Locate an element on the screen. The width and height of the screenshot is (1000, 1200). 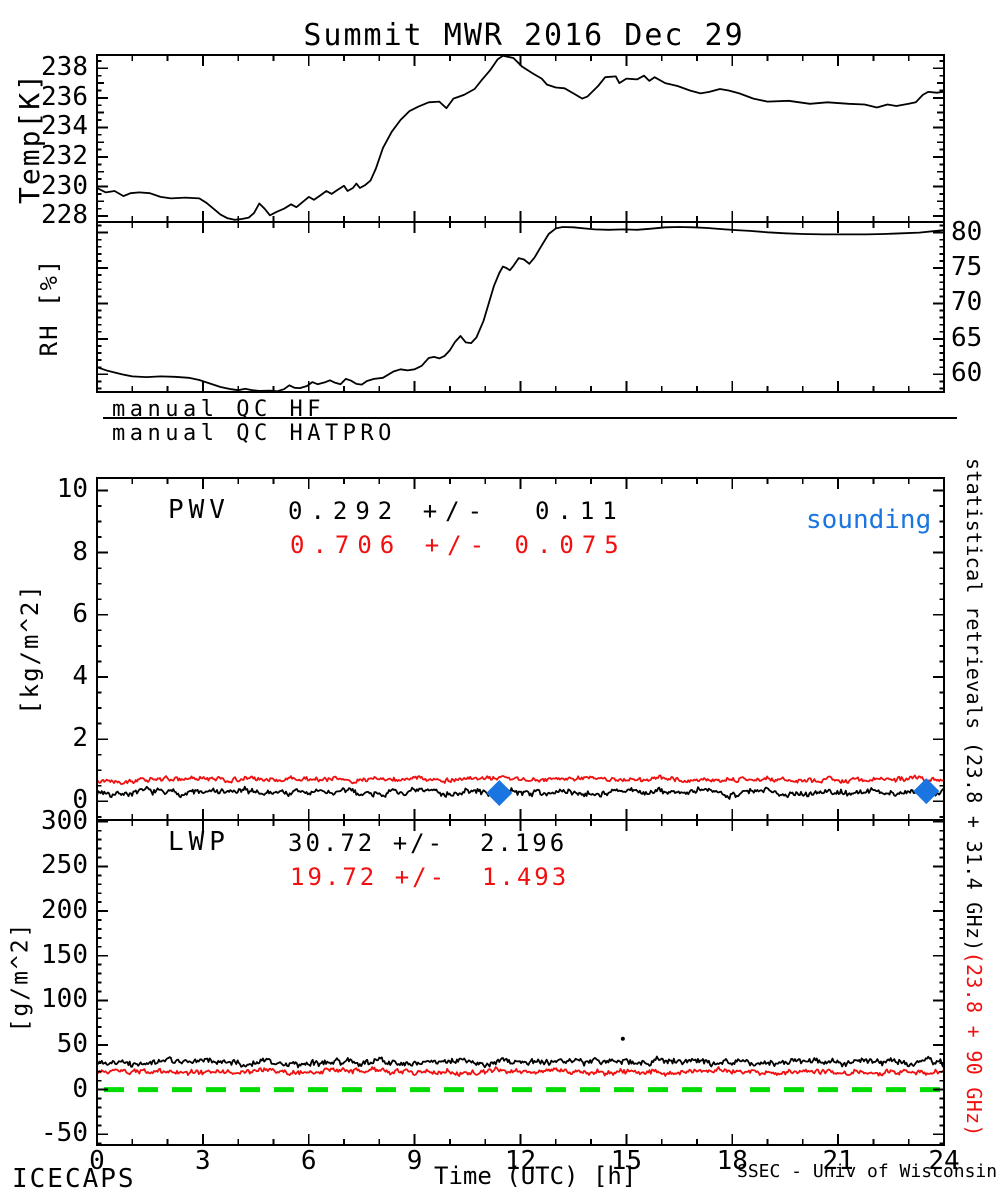
tick-label: 65 is located at coordinates (967, 337).